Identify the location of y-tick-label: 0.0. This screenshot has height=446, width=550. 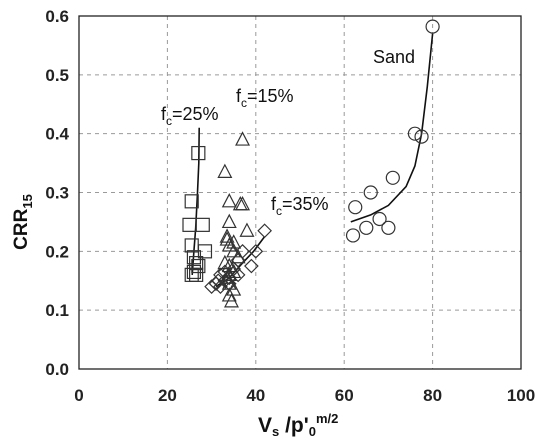
(57, 369).